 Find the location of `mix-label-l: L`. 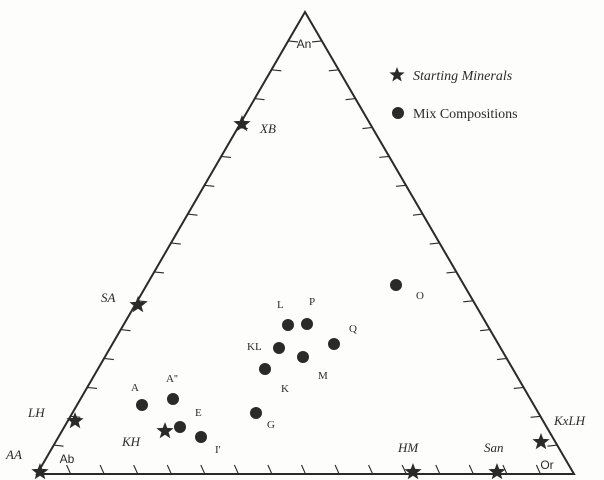

mix-label-l: L is located at coordinates (280, 305).